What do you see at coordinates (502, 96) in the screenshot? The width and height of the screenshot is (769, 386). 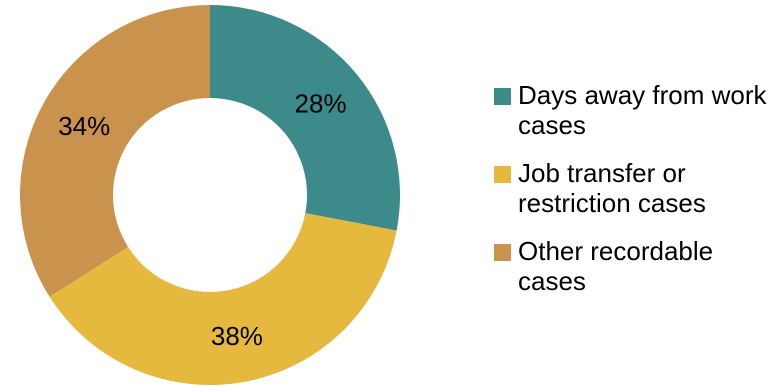 I see `legend-swatch-days-away` at bounding box center [502, 96].